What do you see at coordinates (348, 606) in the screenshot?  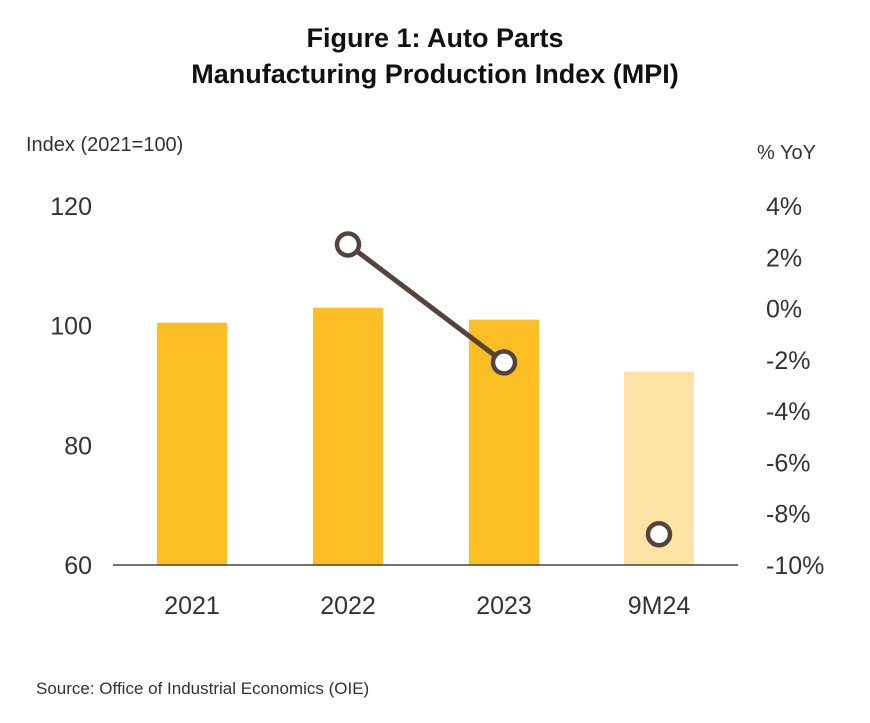 I see `x-tick-2022: 2022` at bounding box center [348, 606].